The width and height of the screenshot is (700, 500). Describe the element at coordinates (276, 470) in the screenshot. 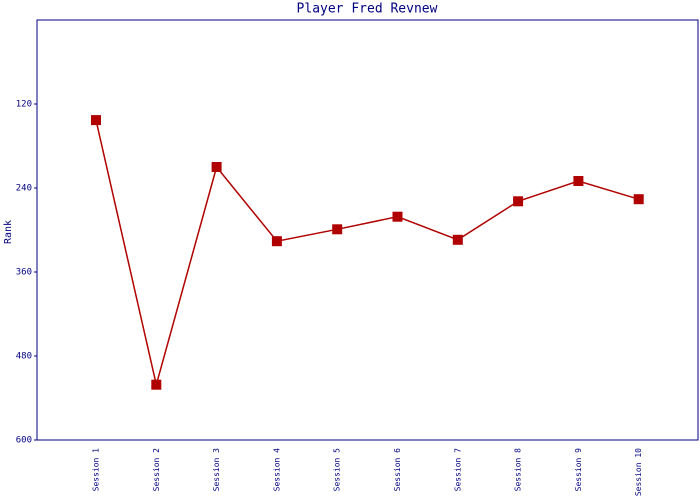

I see `x-tick-label: Session 4` at that location.